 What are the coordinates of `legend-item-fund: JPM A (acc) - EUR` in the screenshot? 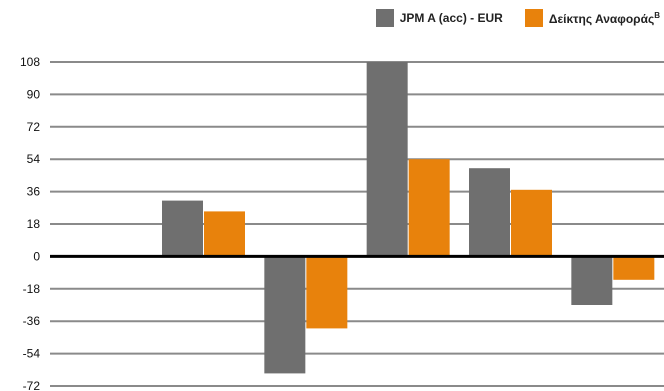 It's located at (439, 18).